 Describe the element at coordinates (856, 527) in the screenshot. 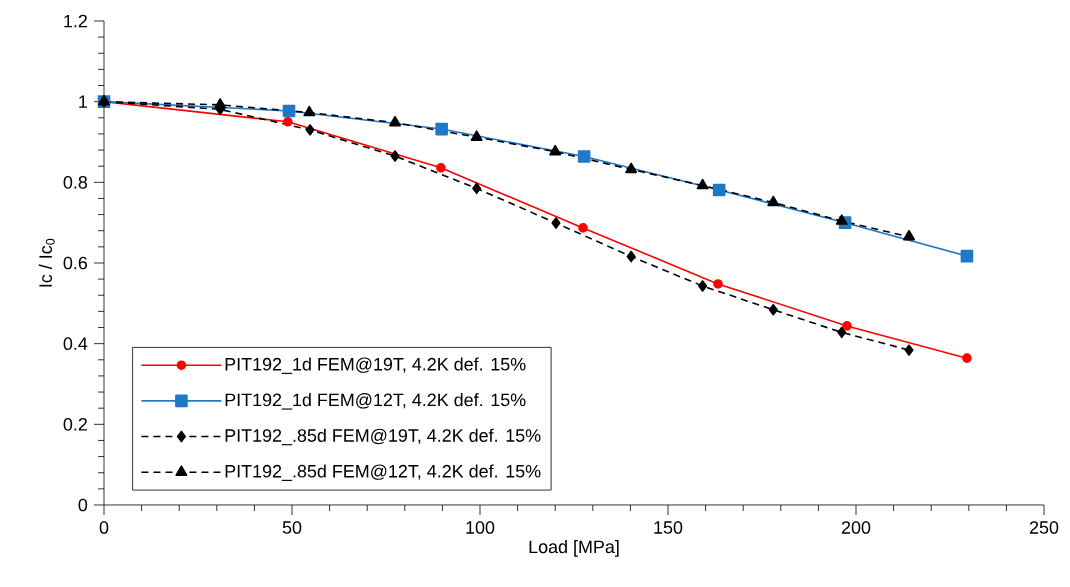

I see `x-tick-label: 200` at that location.